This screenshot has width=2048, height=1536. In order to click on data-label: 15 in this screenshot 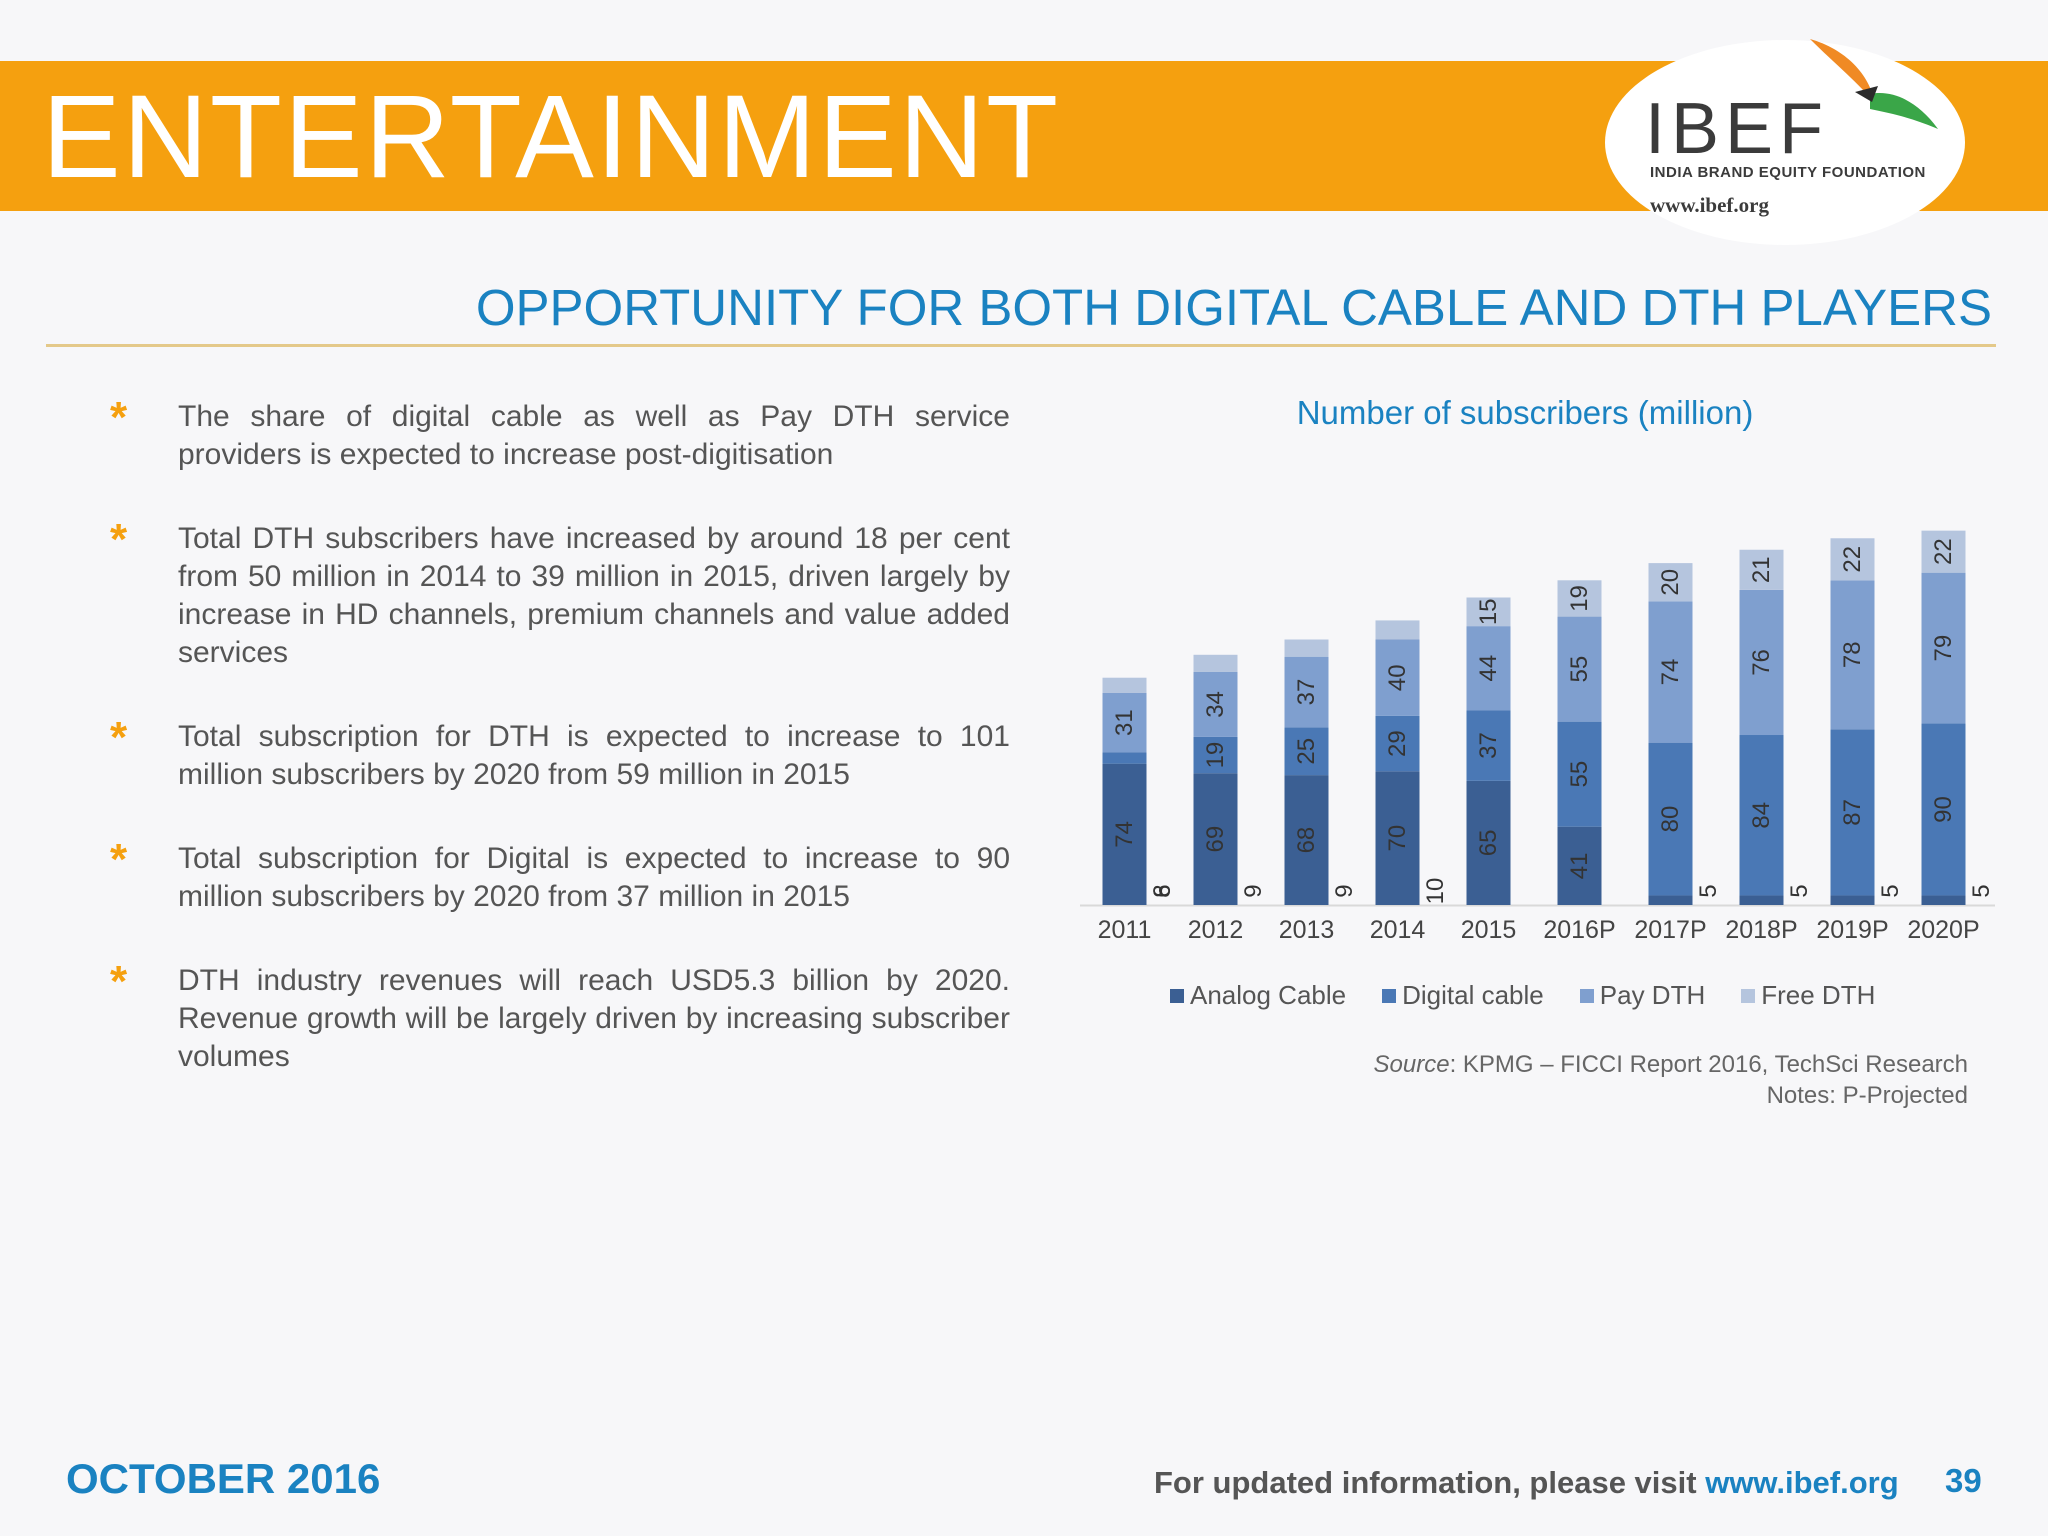, I will do `click(1488, 611)`.